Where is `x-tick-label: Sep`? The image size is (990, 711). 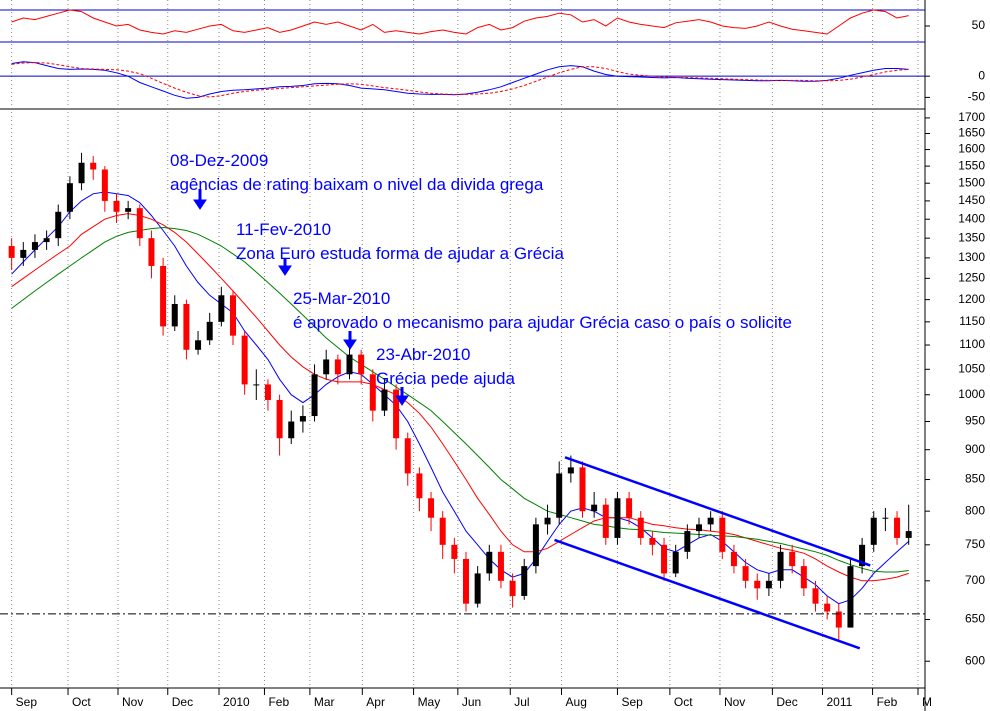
x-tick-label: Sep is located at coordinates (27, 702).